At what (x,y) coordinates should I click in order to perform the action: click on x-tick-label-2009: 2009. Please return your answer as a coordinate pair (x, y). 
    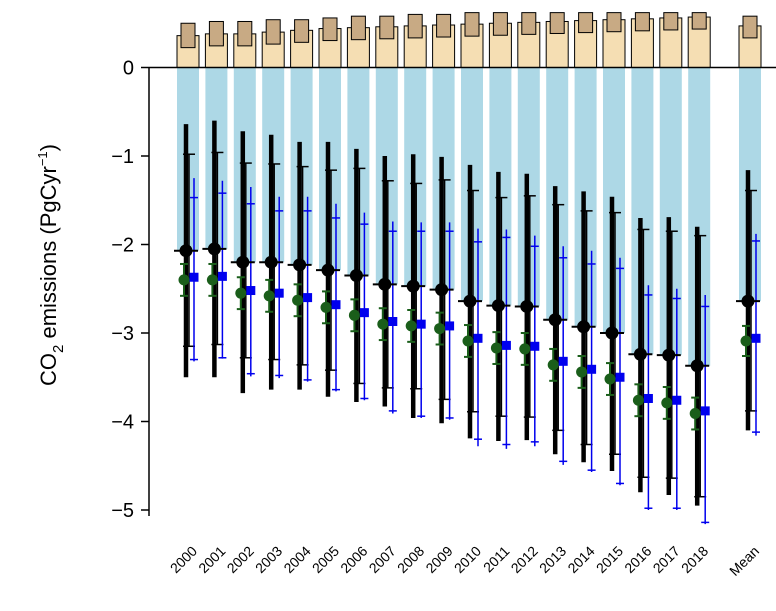
    Looking at the image, I should click on (438, 559).